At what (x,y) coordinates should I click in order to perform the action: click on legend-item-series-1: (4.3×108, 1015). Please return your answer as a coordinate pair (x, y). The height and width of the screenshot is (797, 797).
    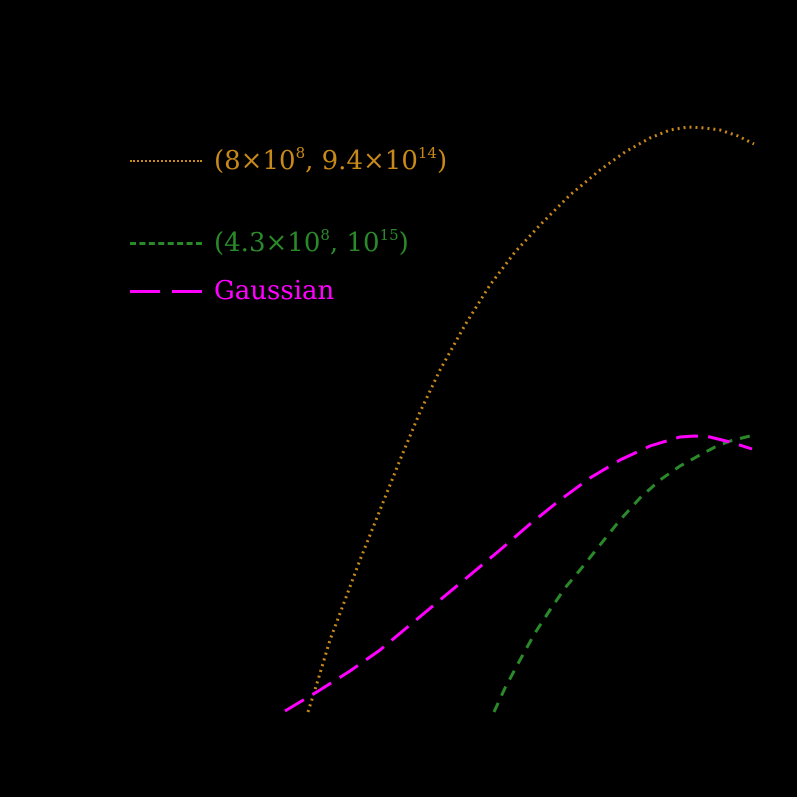
    Looking at the image, I should click on (269, 243).